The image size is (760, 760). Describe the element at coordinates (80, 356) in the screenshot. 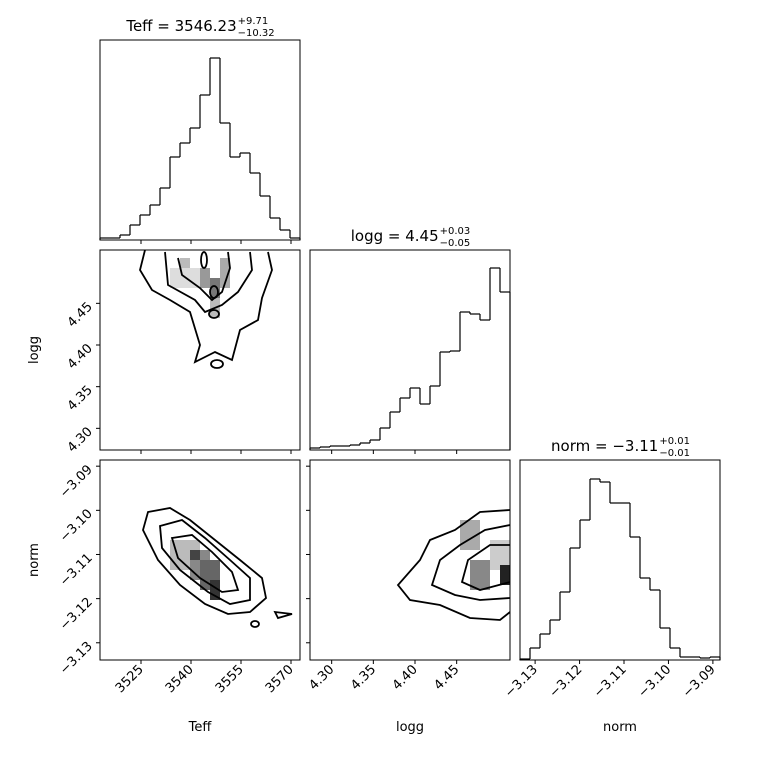

I see `y-tick-label: 4.40` at that location.